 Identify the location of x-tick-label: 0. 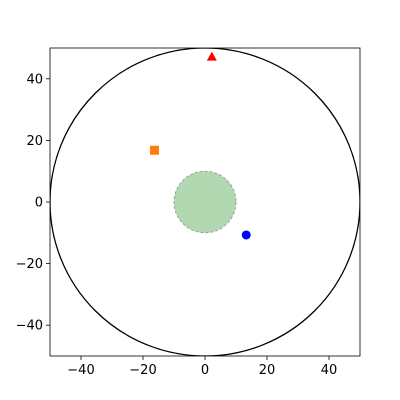
(205, 370).